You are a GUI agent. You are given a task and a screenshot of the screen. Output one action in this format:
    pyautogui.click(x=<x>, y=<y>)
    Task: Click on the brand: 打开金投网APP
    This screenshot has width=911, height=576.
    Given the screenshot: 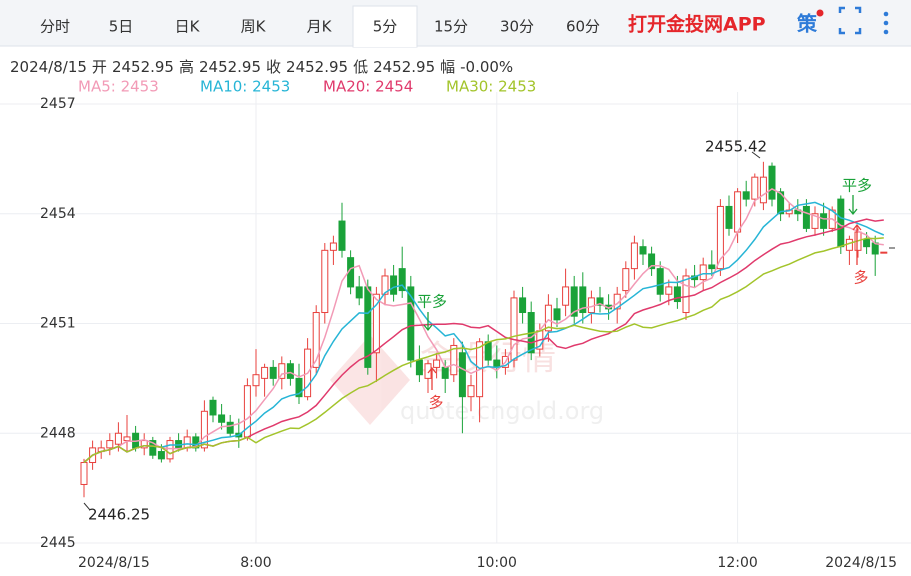 What is the action you would take?
    pyautogui.click(x=697, y=24)
    